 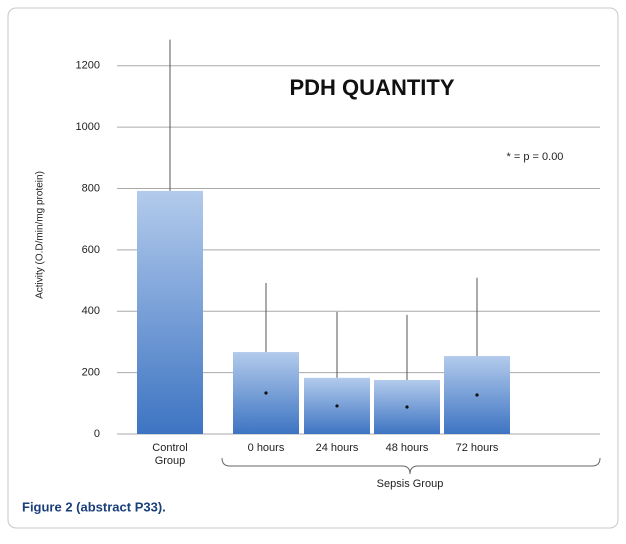 I want to click on y-axis-label: Activity (O.D/min/mg protein), so click(x=40, y=235).